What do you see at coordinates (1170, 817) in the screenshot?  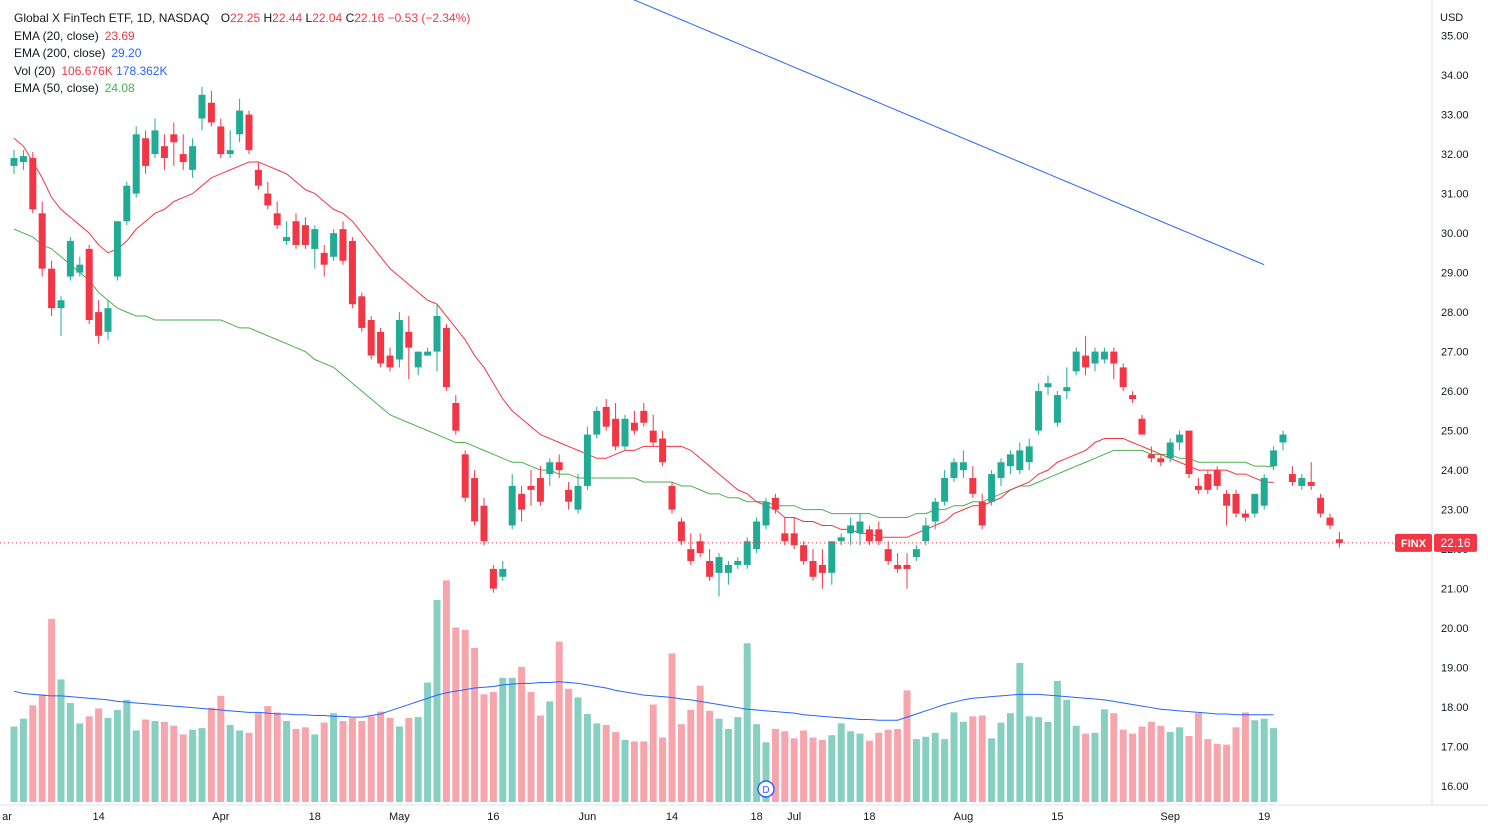 I see `time-tick-label: Sep` at bounding box center [1170, 817].